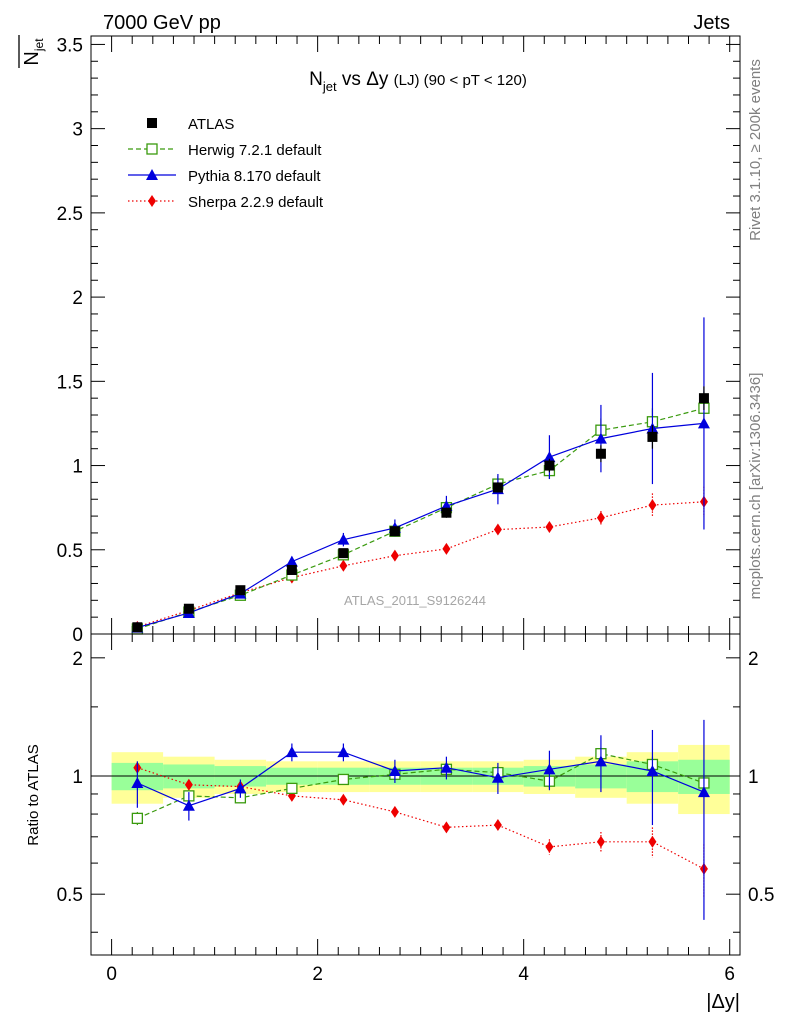  I want to click on ratio-uncertainty-bands, so click(420, 779).